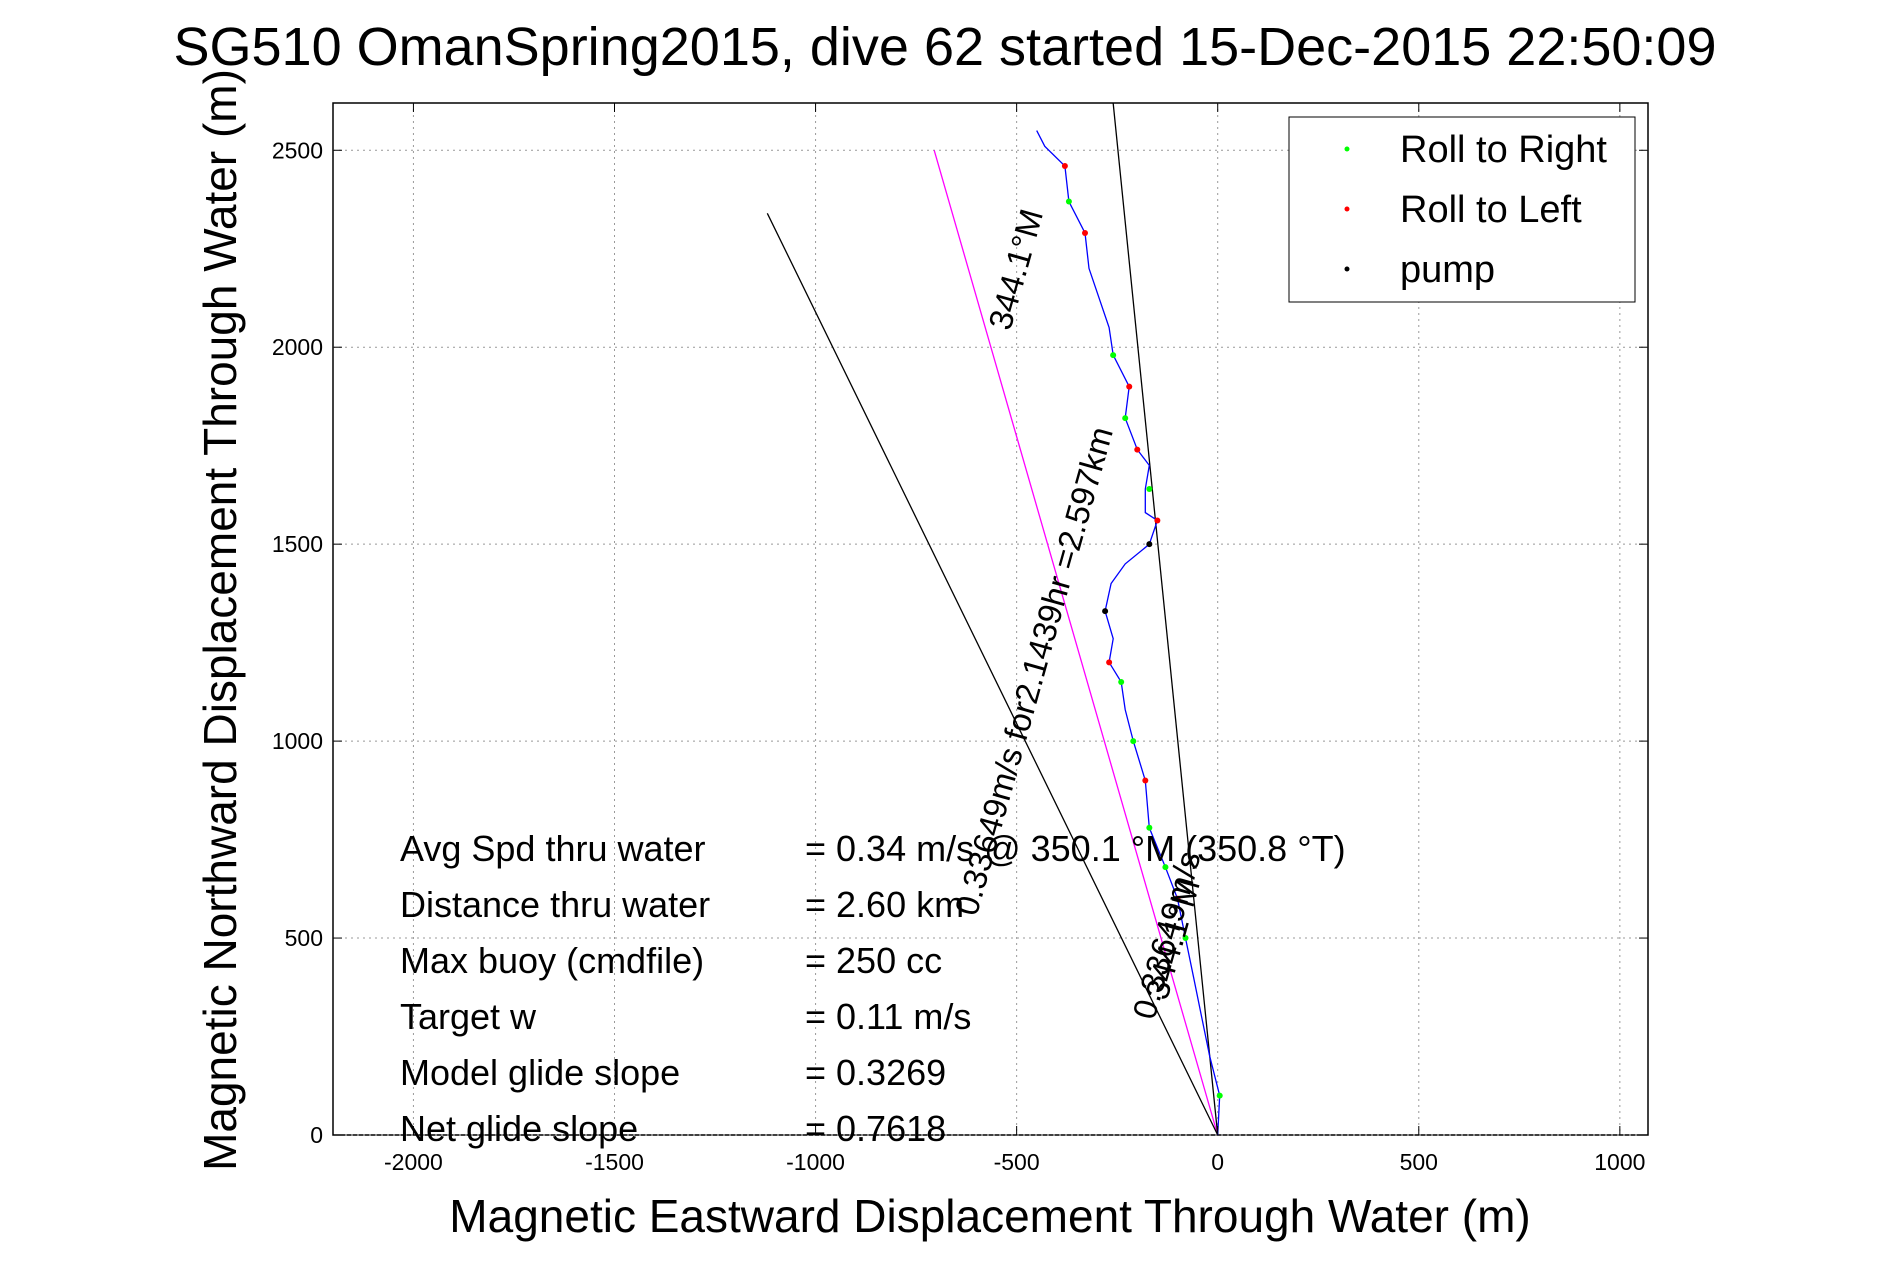  What do you see at coordinates (1075, 848) in the screenshot?
I see `stat-value: = 0.34 m/s @ 350.1 °M (350.8 °T)` at bounding box center [1075, 848].